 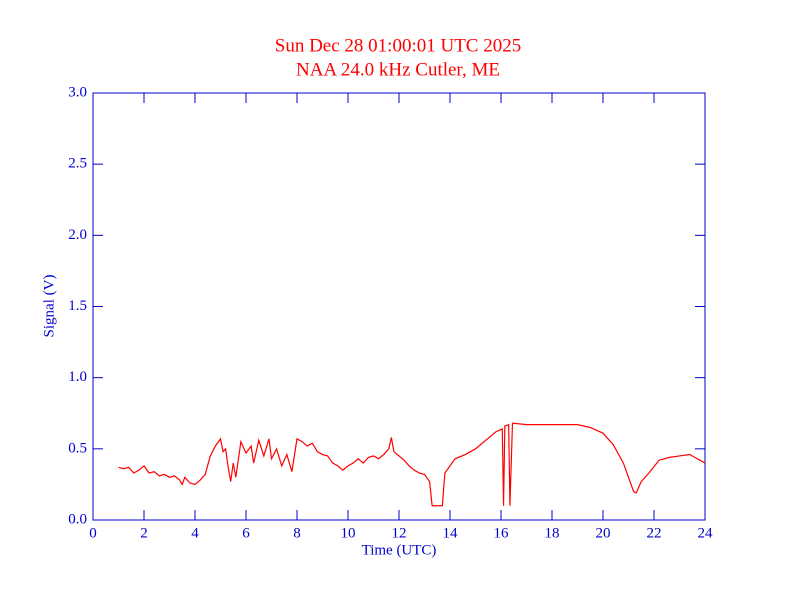 What do you see at coordinates (398, 45) in the screenshot?
I see `chart-title: Sun Dec 28 01:00:01 UTC 2025` at bounding box center [398, 45].